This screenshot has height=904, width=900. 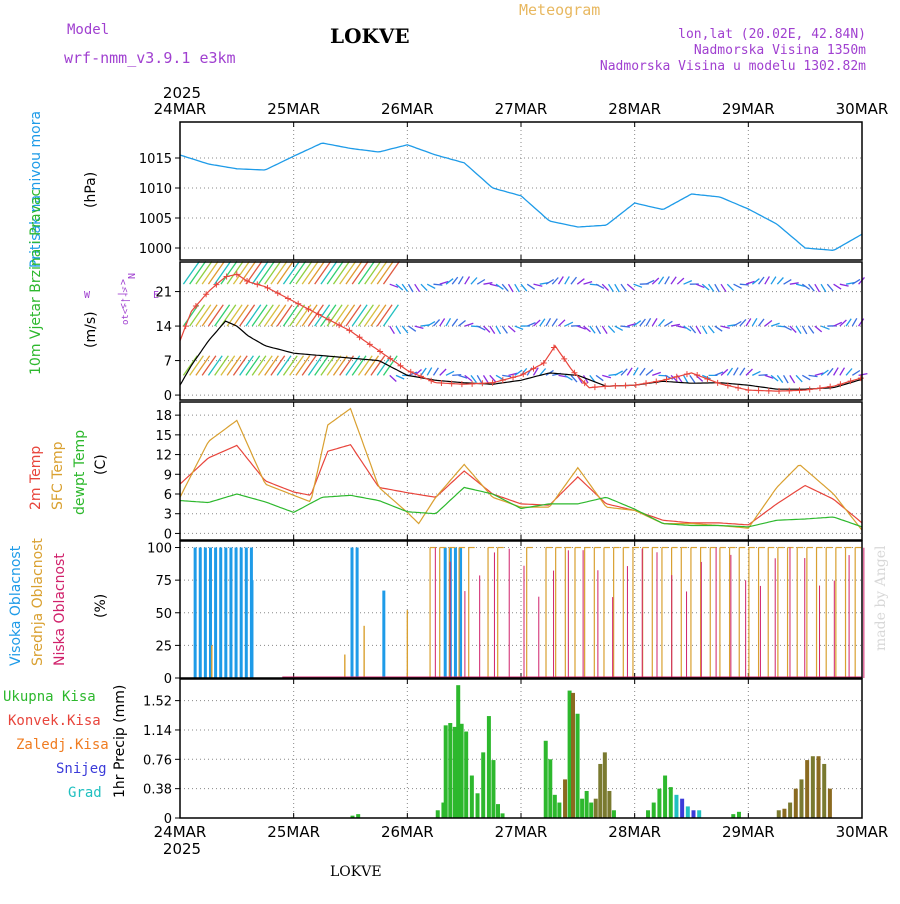 What do you see at coordinates (101, 464) in the screenshot?
I see `temp-ylabel: (C)` at bounding box center [101, 464].